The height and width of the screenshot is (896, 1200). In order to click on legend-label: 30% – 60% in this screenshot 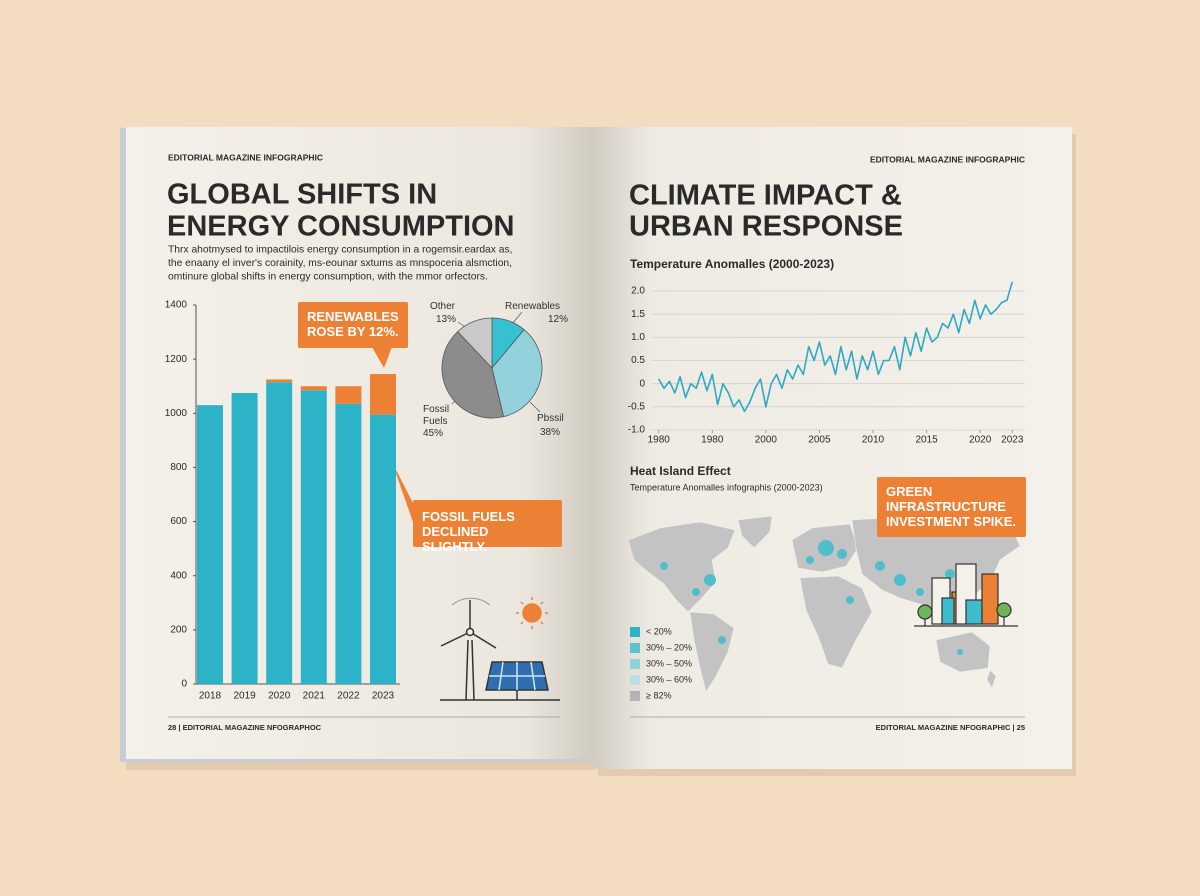, I will do `click(669, 679)`.